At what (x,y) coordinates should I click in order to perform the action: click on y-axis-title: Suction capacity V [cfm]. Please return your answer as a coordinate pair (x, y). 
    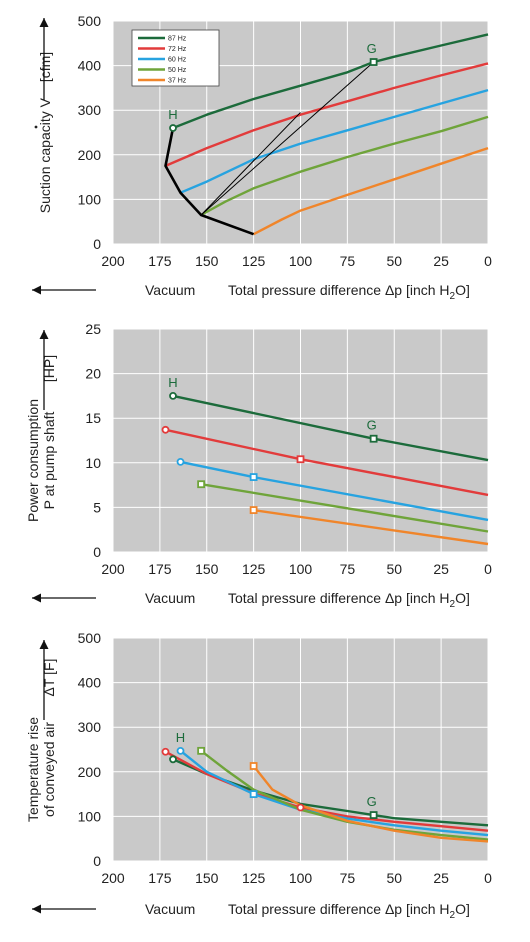
    Looking at the image, I should click on (45, 132).